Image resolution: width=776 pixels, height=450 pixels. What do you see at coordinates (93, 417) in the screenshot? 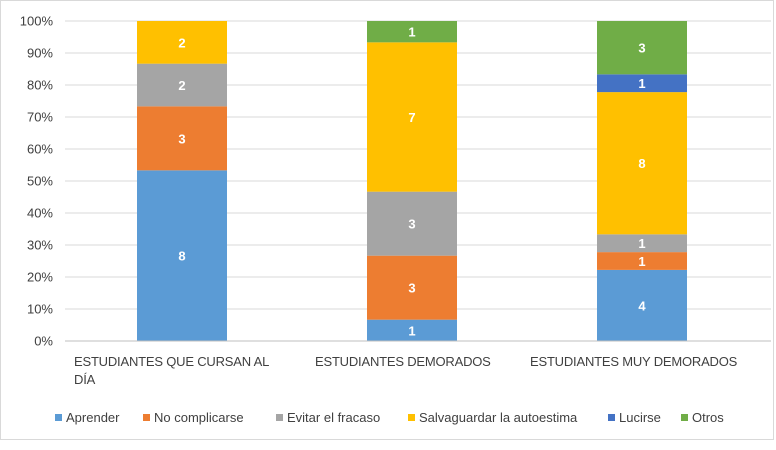
I see `legend-label: Aprender` at bounding box center [93, 417].